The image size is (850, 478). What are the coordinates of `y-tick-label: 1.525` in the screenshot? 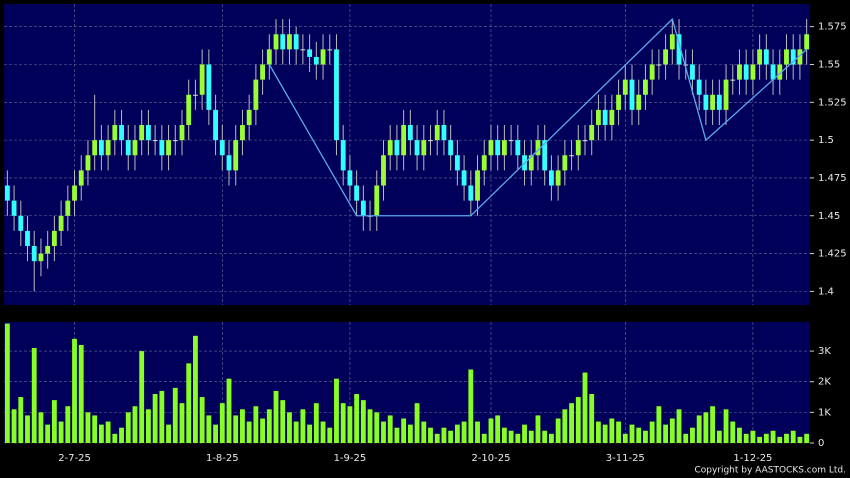 It's located at (832, 102).